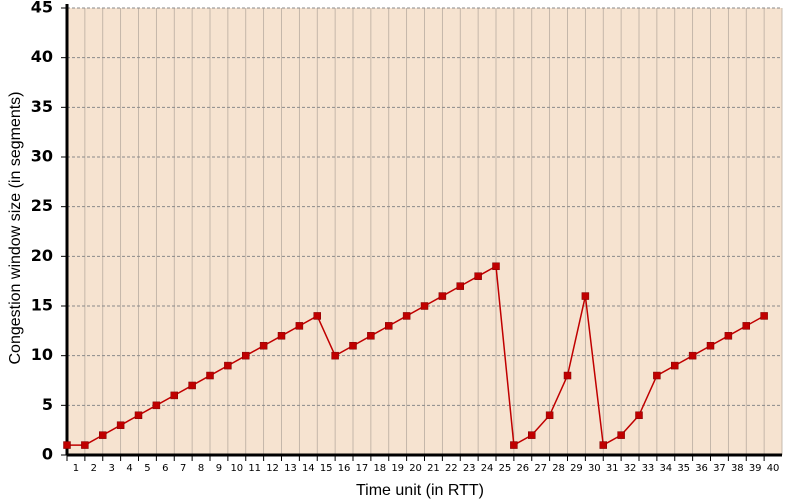  Describe the element at coordinates (308, 468) in the screenshot. I see `x-tick-label: 14` at that location.